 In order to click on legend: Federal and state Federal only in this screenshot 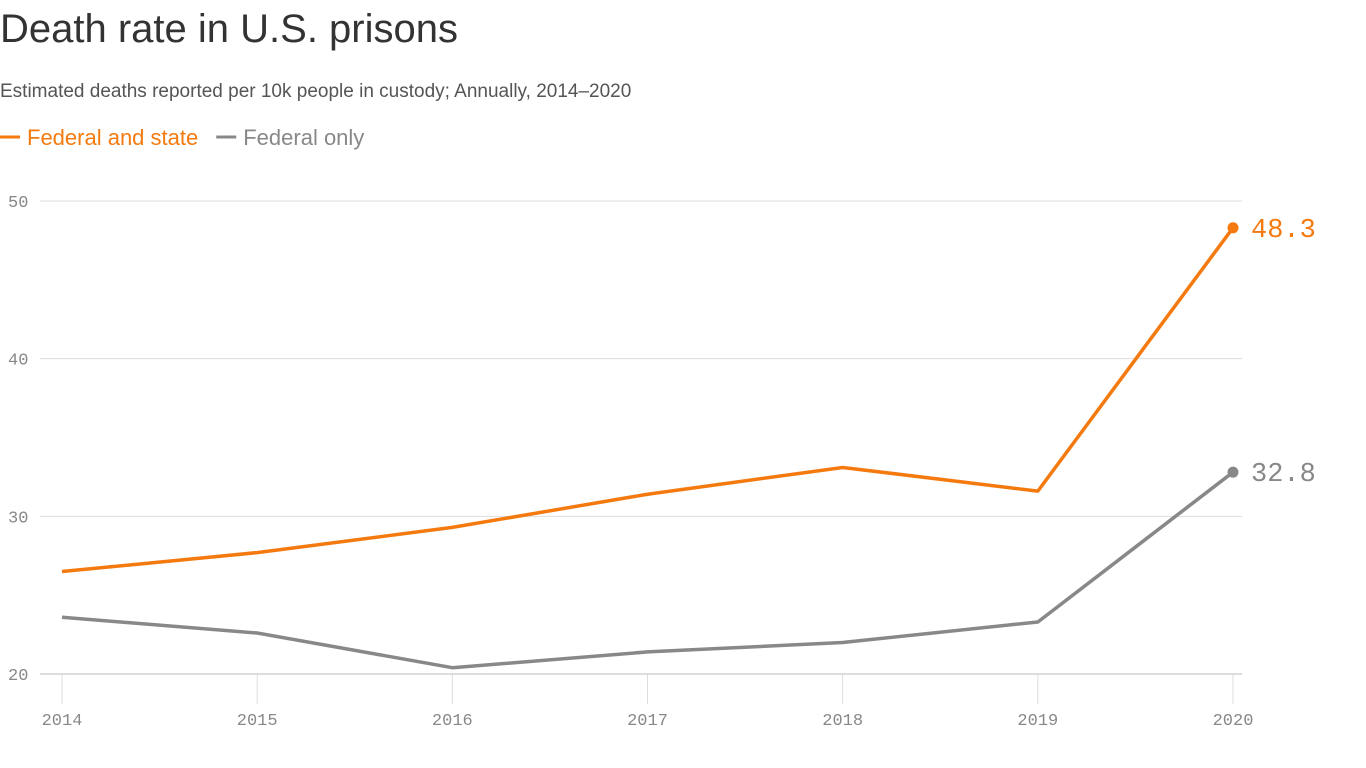, I will do `click(182, 137)`.